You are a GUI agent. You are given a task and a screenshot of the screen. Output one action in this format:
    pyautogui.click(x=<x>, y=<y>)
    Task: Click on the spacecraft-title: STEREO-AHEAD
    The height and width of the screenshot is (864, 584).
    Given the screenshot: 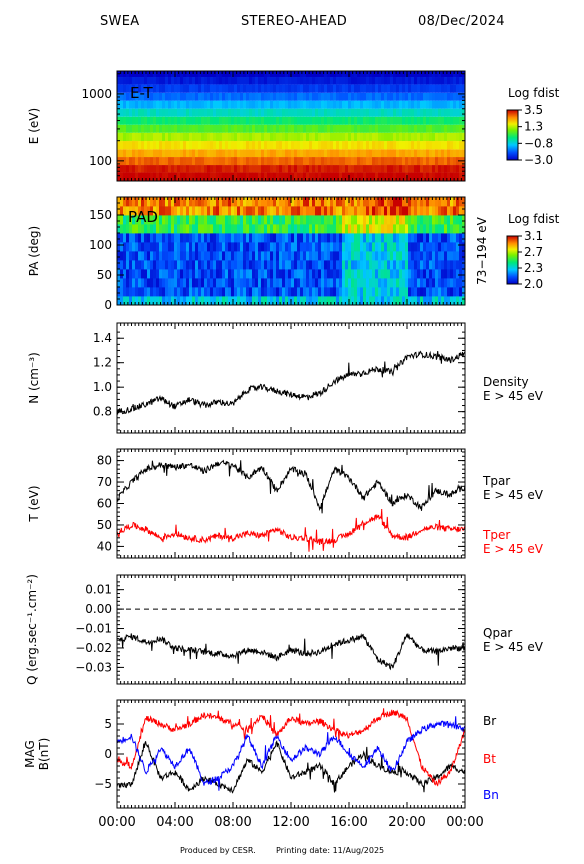 What is the action you would take?
    pyautogui.click(x=294, y=21)
    